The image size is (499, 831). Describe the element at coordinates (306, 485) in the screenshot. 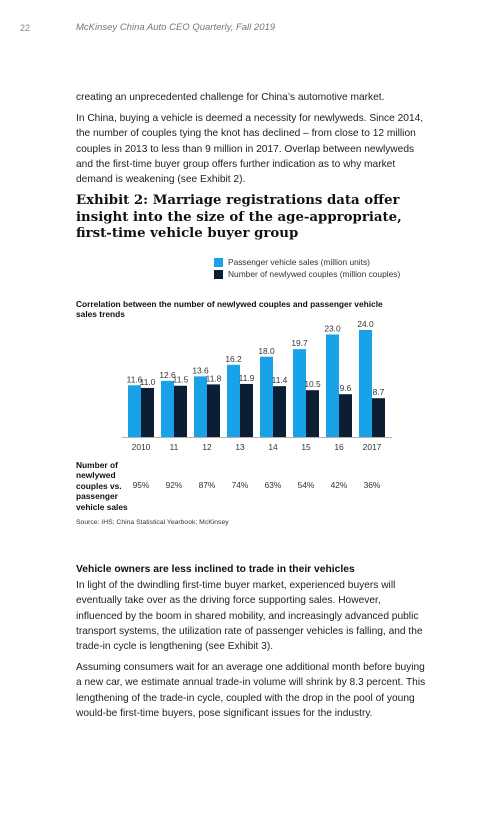

I see `ratio-value: 54%` at that location.